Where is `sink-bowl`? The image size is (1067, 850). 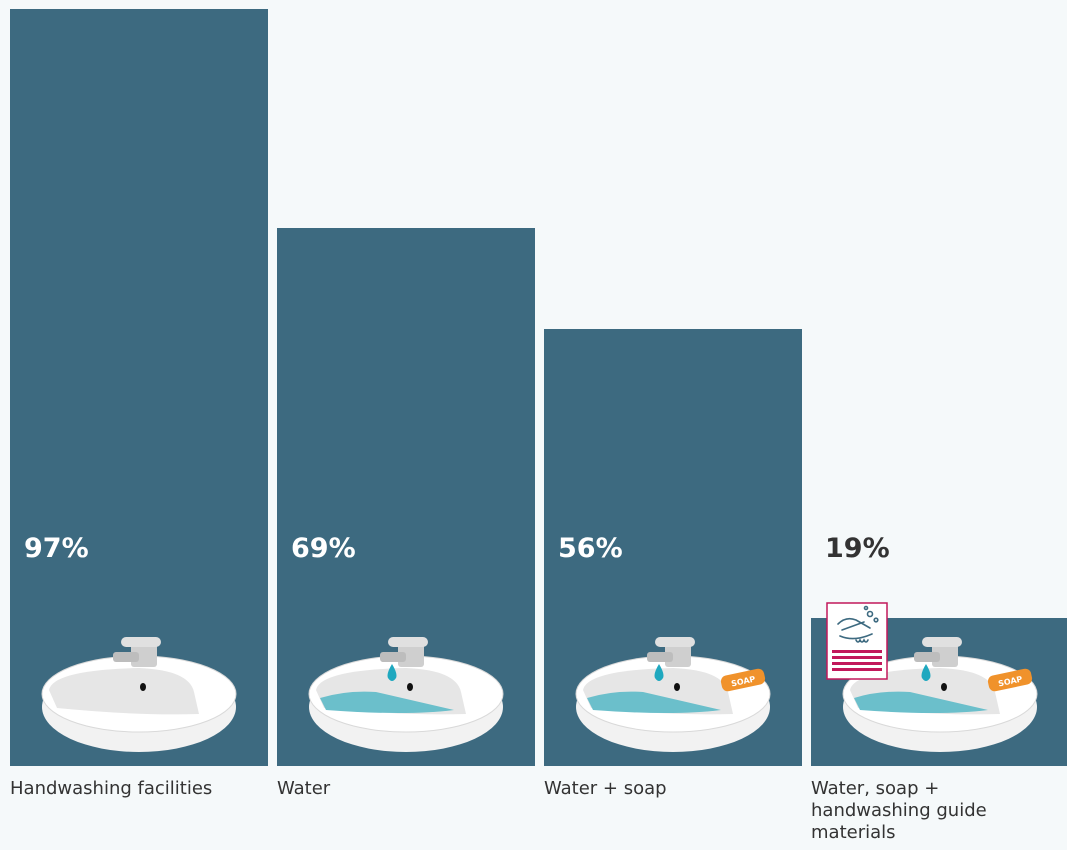
sink-bowl is located at coordinates (124, 691).